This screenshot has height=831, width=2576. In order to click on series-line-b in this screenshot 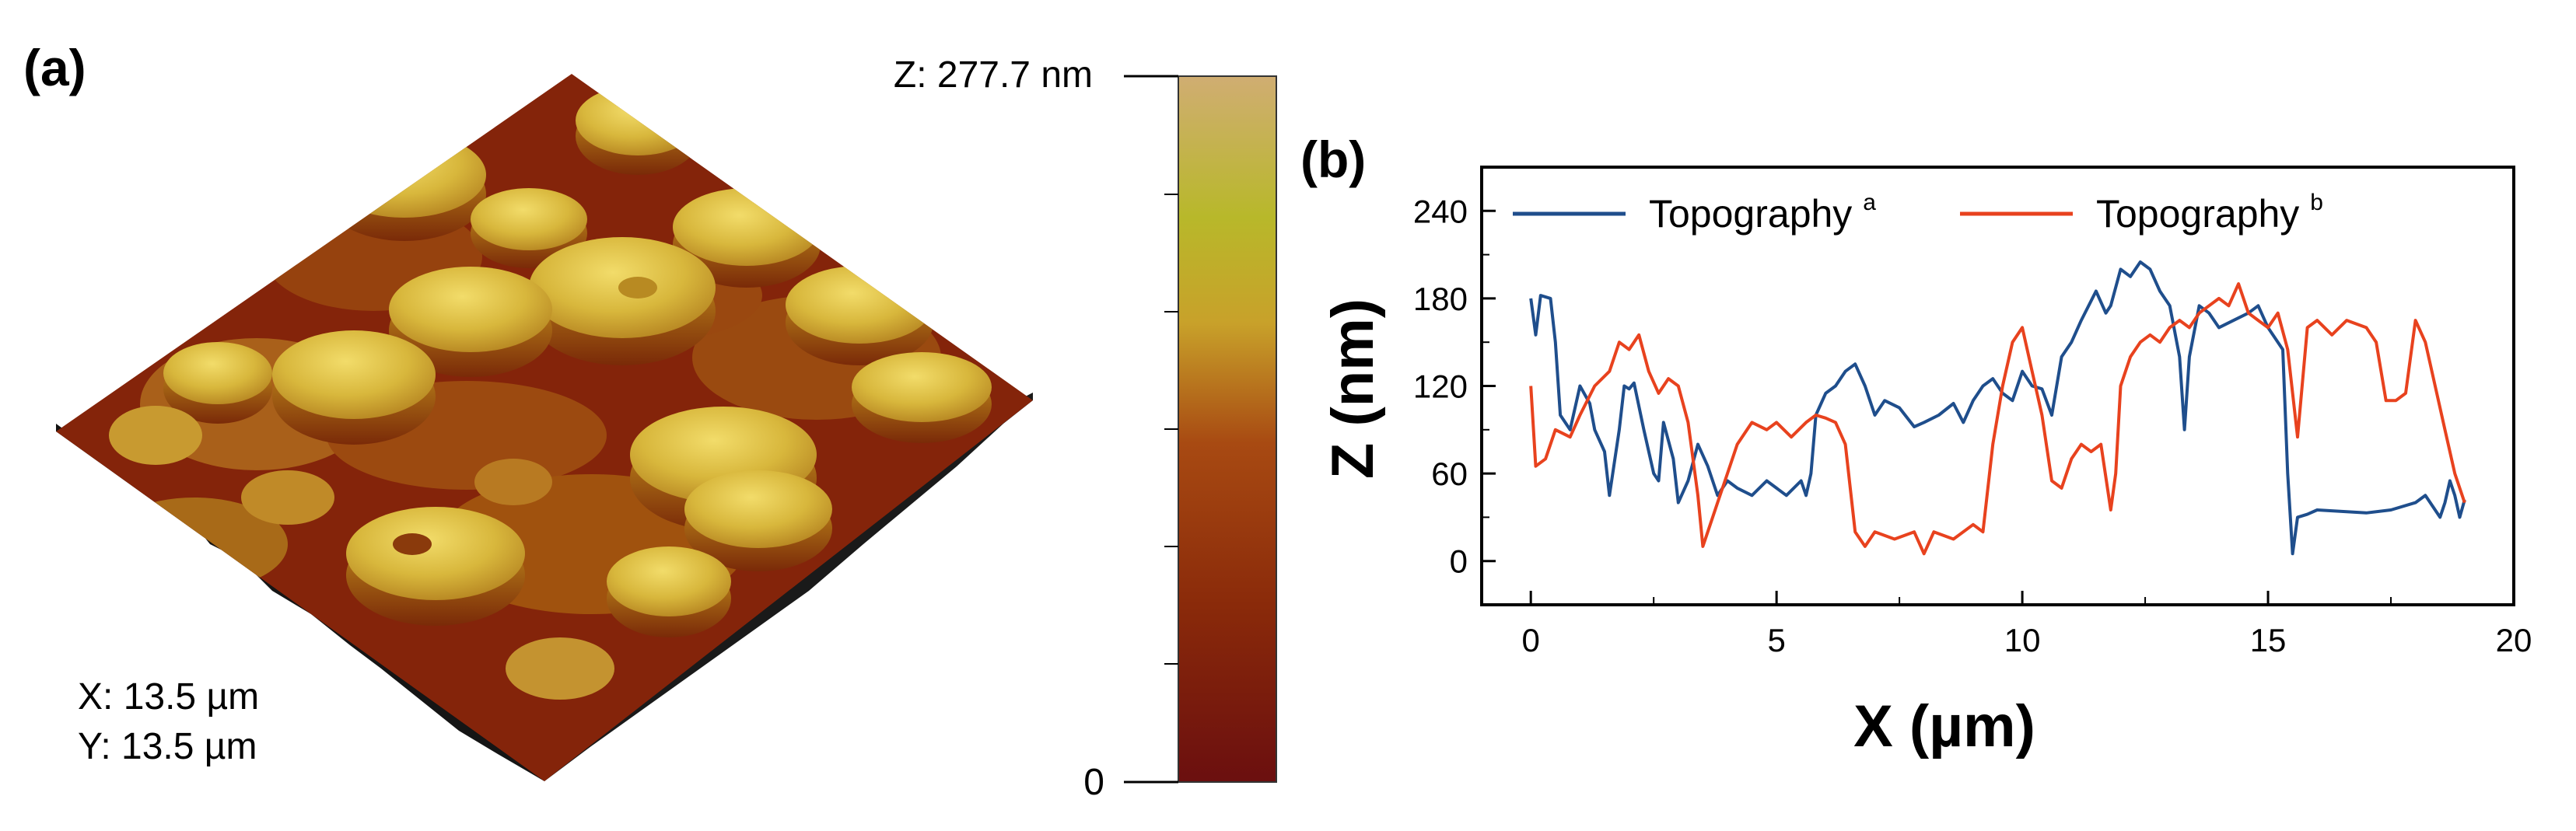, I will do `click(1997, 419)`.